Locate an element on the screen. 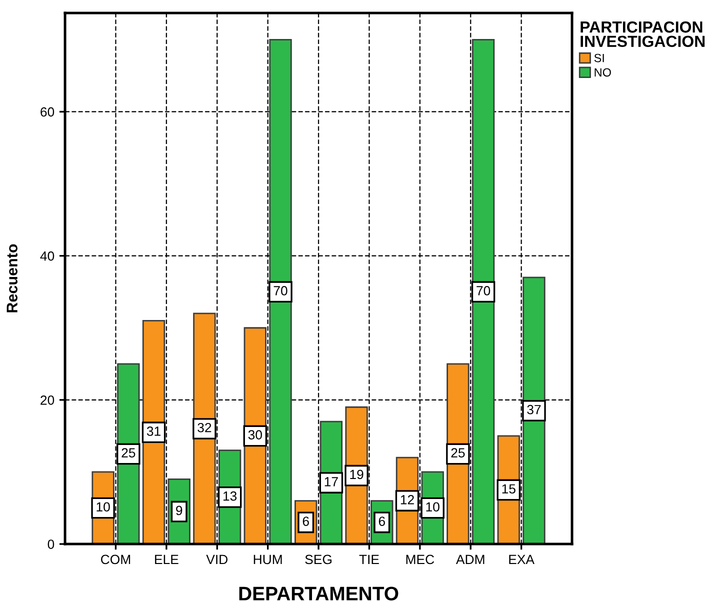  x-tick-label: SEG is located at coordinates (318, 559).